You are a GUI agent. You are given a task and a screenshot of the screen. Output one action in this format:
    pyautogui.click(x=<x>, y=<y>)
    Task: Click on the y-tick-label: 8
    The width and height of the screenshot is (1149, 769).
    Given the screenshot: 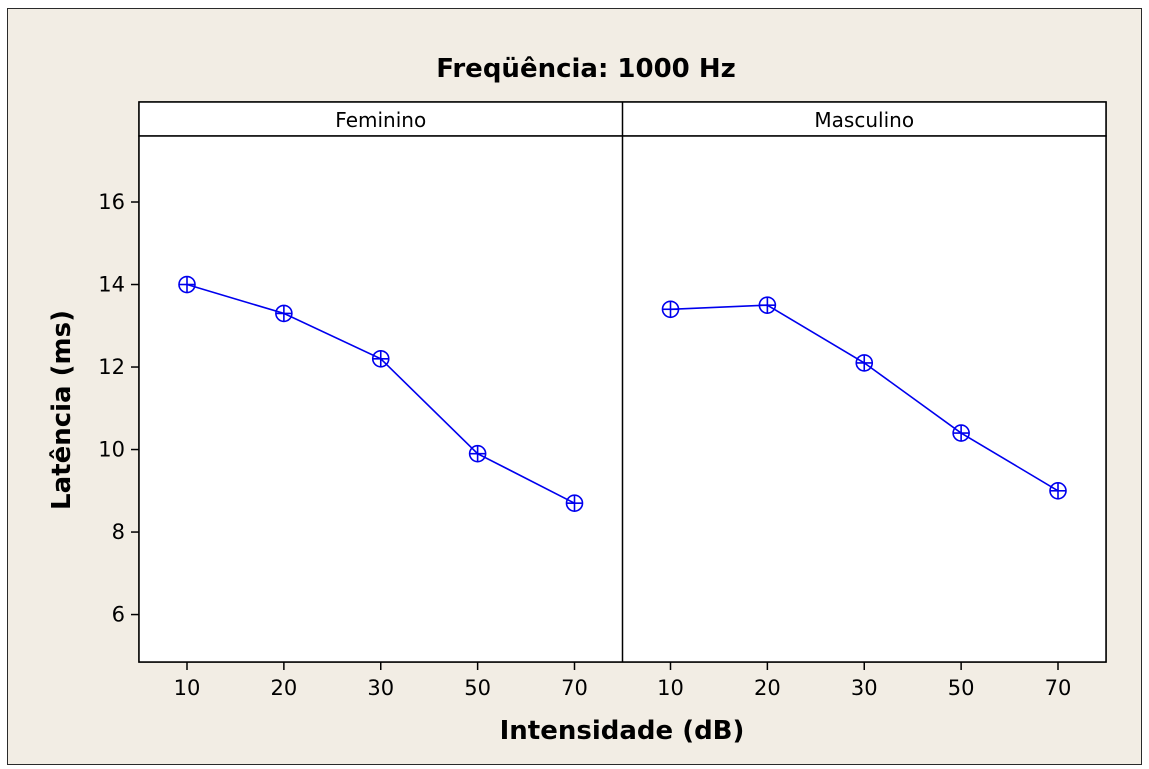 What is the action you would take?
    pyautogui.click(x=118, y=532)
    